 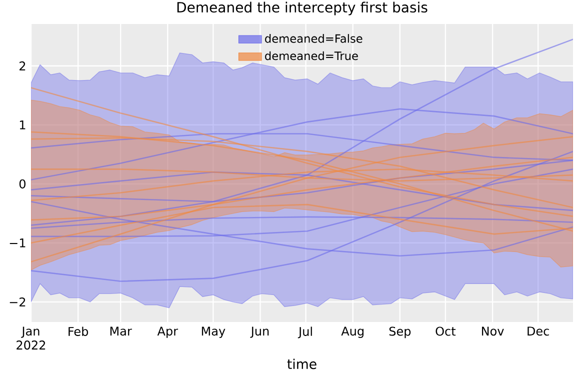 What do you see at coordinates (78, 331) in the screenshot?
I see `x-tick-label: Feb` at bounding box center [78, 331].